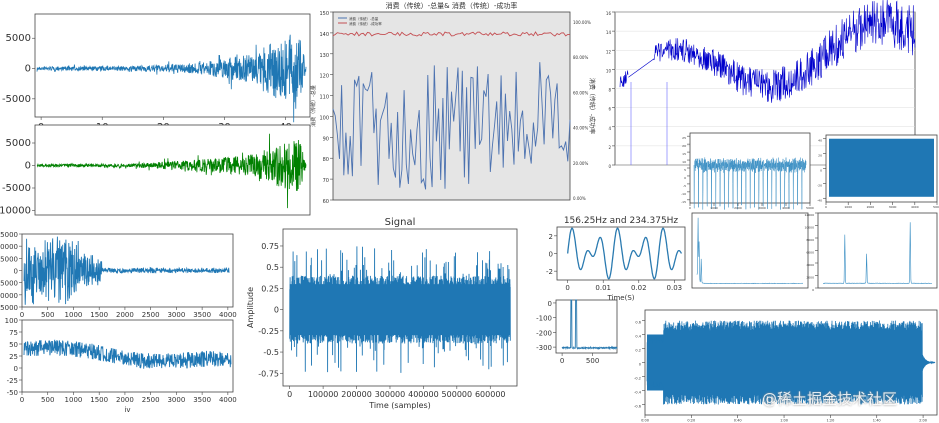 This screenshot has height=423, width=939. I want to click on tick-label: 1500, so click(99, 400).